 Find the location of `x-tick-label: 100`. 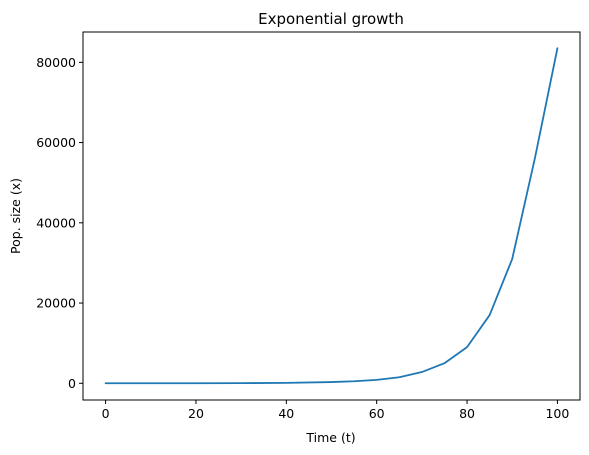

x-tick-label: 100 is located at coordinates (557, 413).